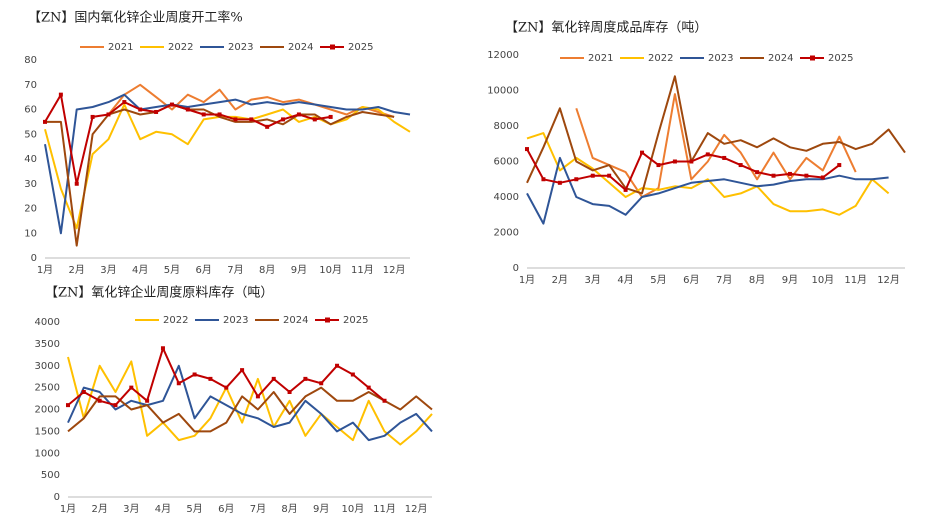  Describe the element at coordinates (47, 453) in the screenshot. I see `y-tick-label: 1000` at that location.